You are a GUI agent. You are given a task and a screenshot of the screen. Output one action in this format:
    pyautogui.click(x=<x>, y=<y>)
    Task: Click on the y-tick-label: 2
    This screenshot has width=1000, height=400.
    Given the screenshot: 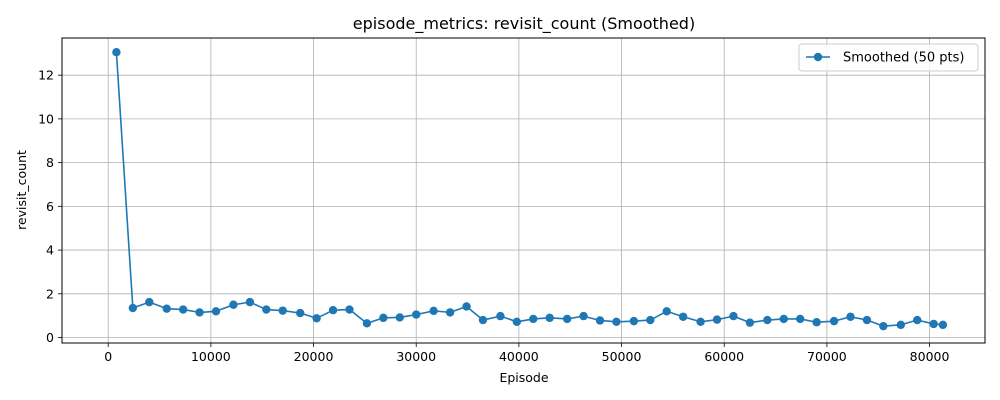 What is the action you would take?
    pyautogui.click(x=50, y=293)
    